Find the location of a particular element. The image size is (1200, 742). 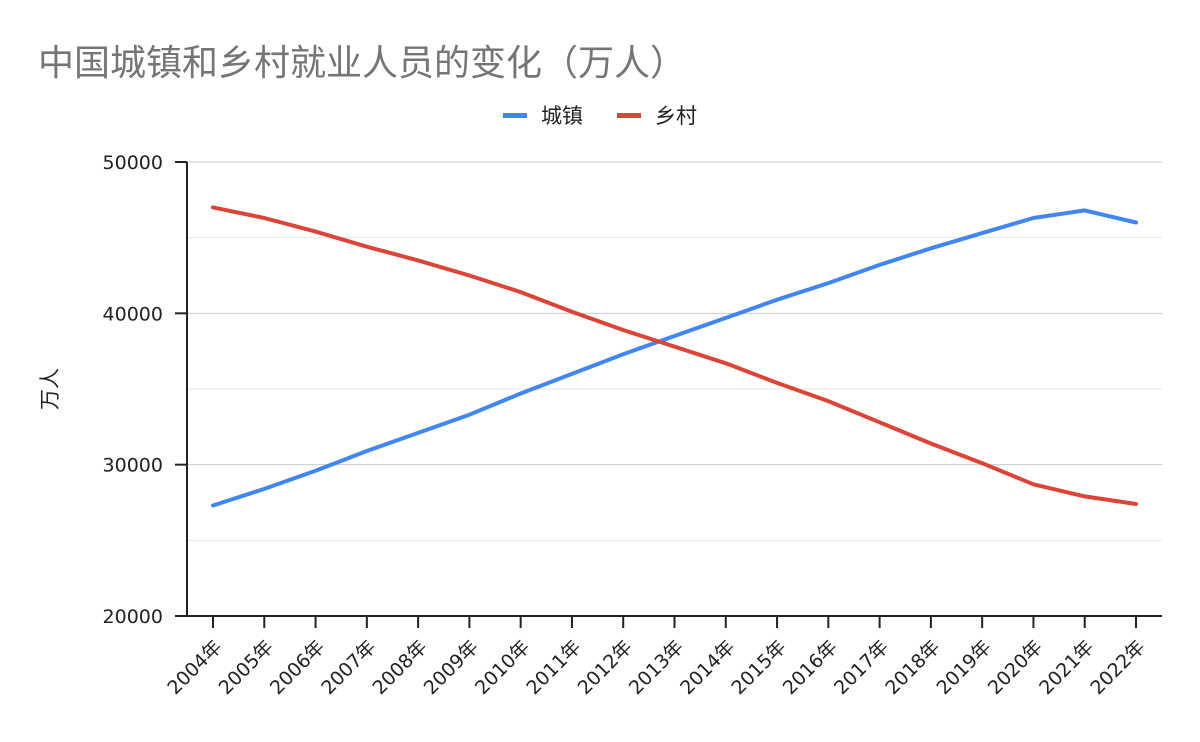

x-tick-label: 2019年 is located at coordinates (964, 667).